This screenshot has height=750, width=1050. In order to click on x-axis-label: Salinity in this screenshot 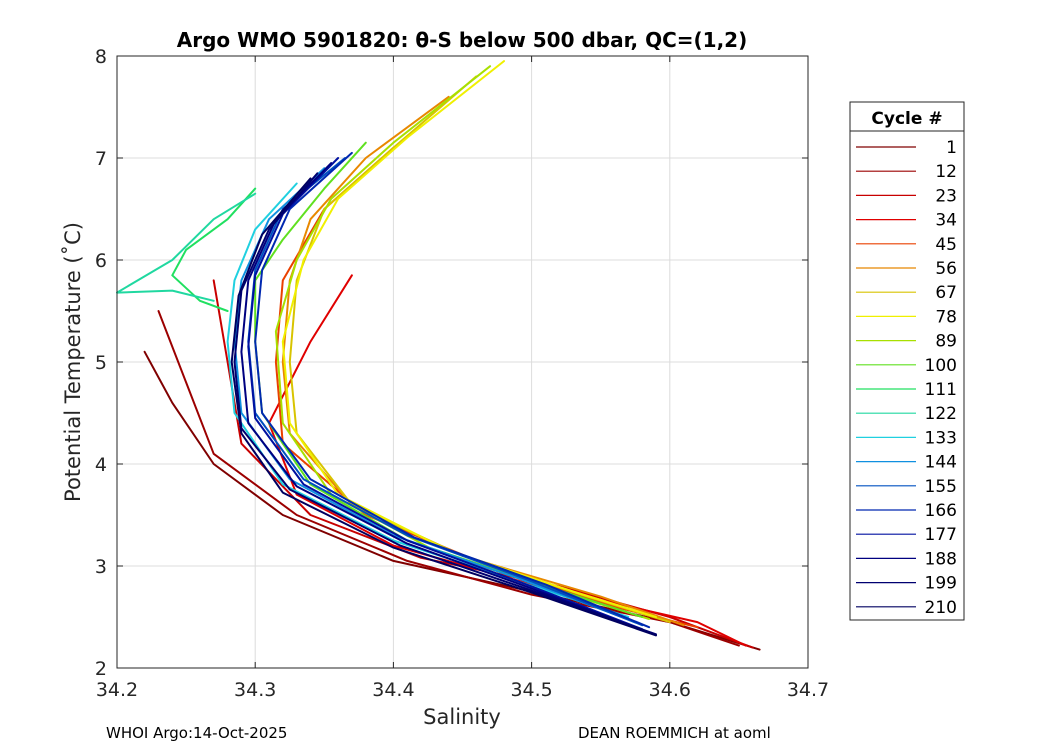, I will do `click(462, 717)`.